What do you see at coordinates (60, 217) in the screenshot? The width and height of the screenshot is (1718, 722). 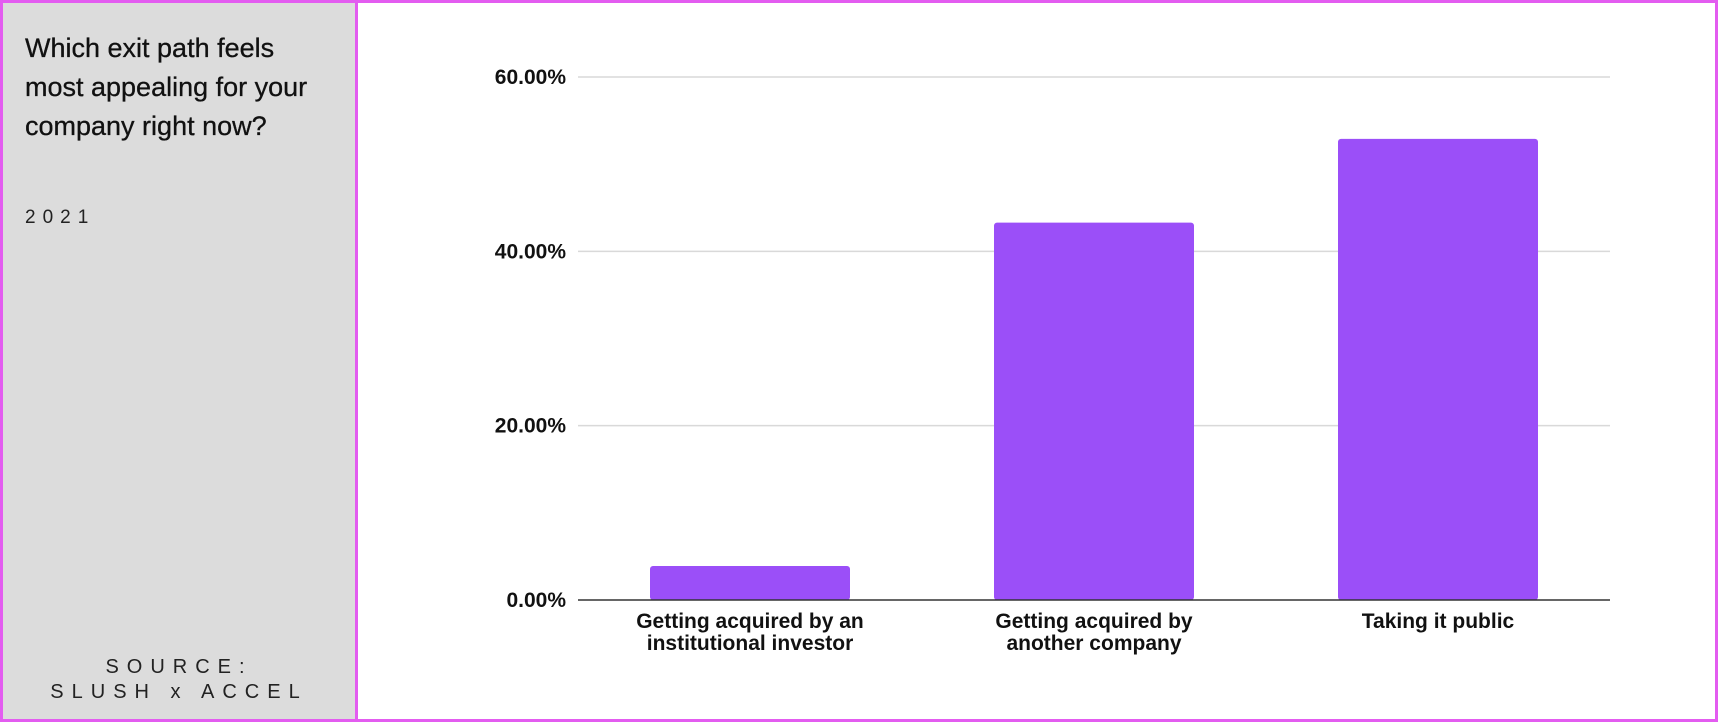 I see `year-label: 2021` at bounding box center [60, 217].